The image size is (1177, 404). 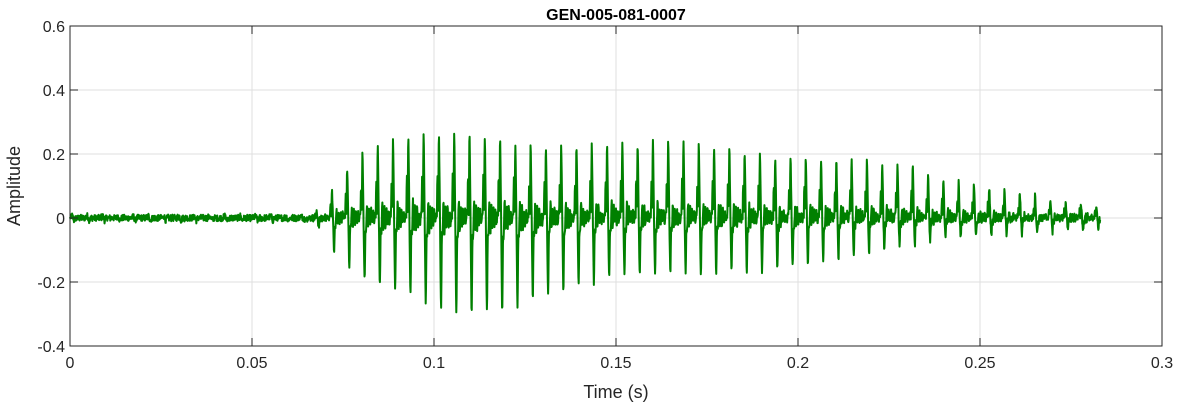 What do you see at coordinates (1162, 363) in the screenshot?
I see `x-tick-label: 0.3` at bounding box center [1162, 363].